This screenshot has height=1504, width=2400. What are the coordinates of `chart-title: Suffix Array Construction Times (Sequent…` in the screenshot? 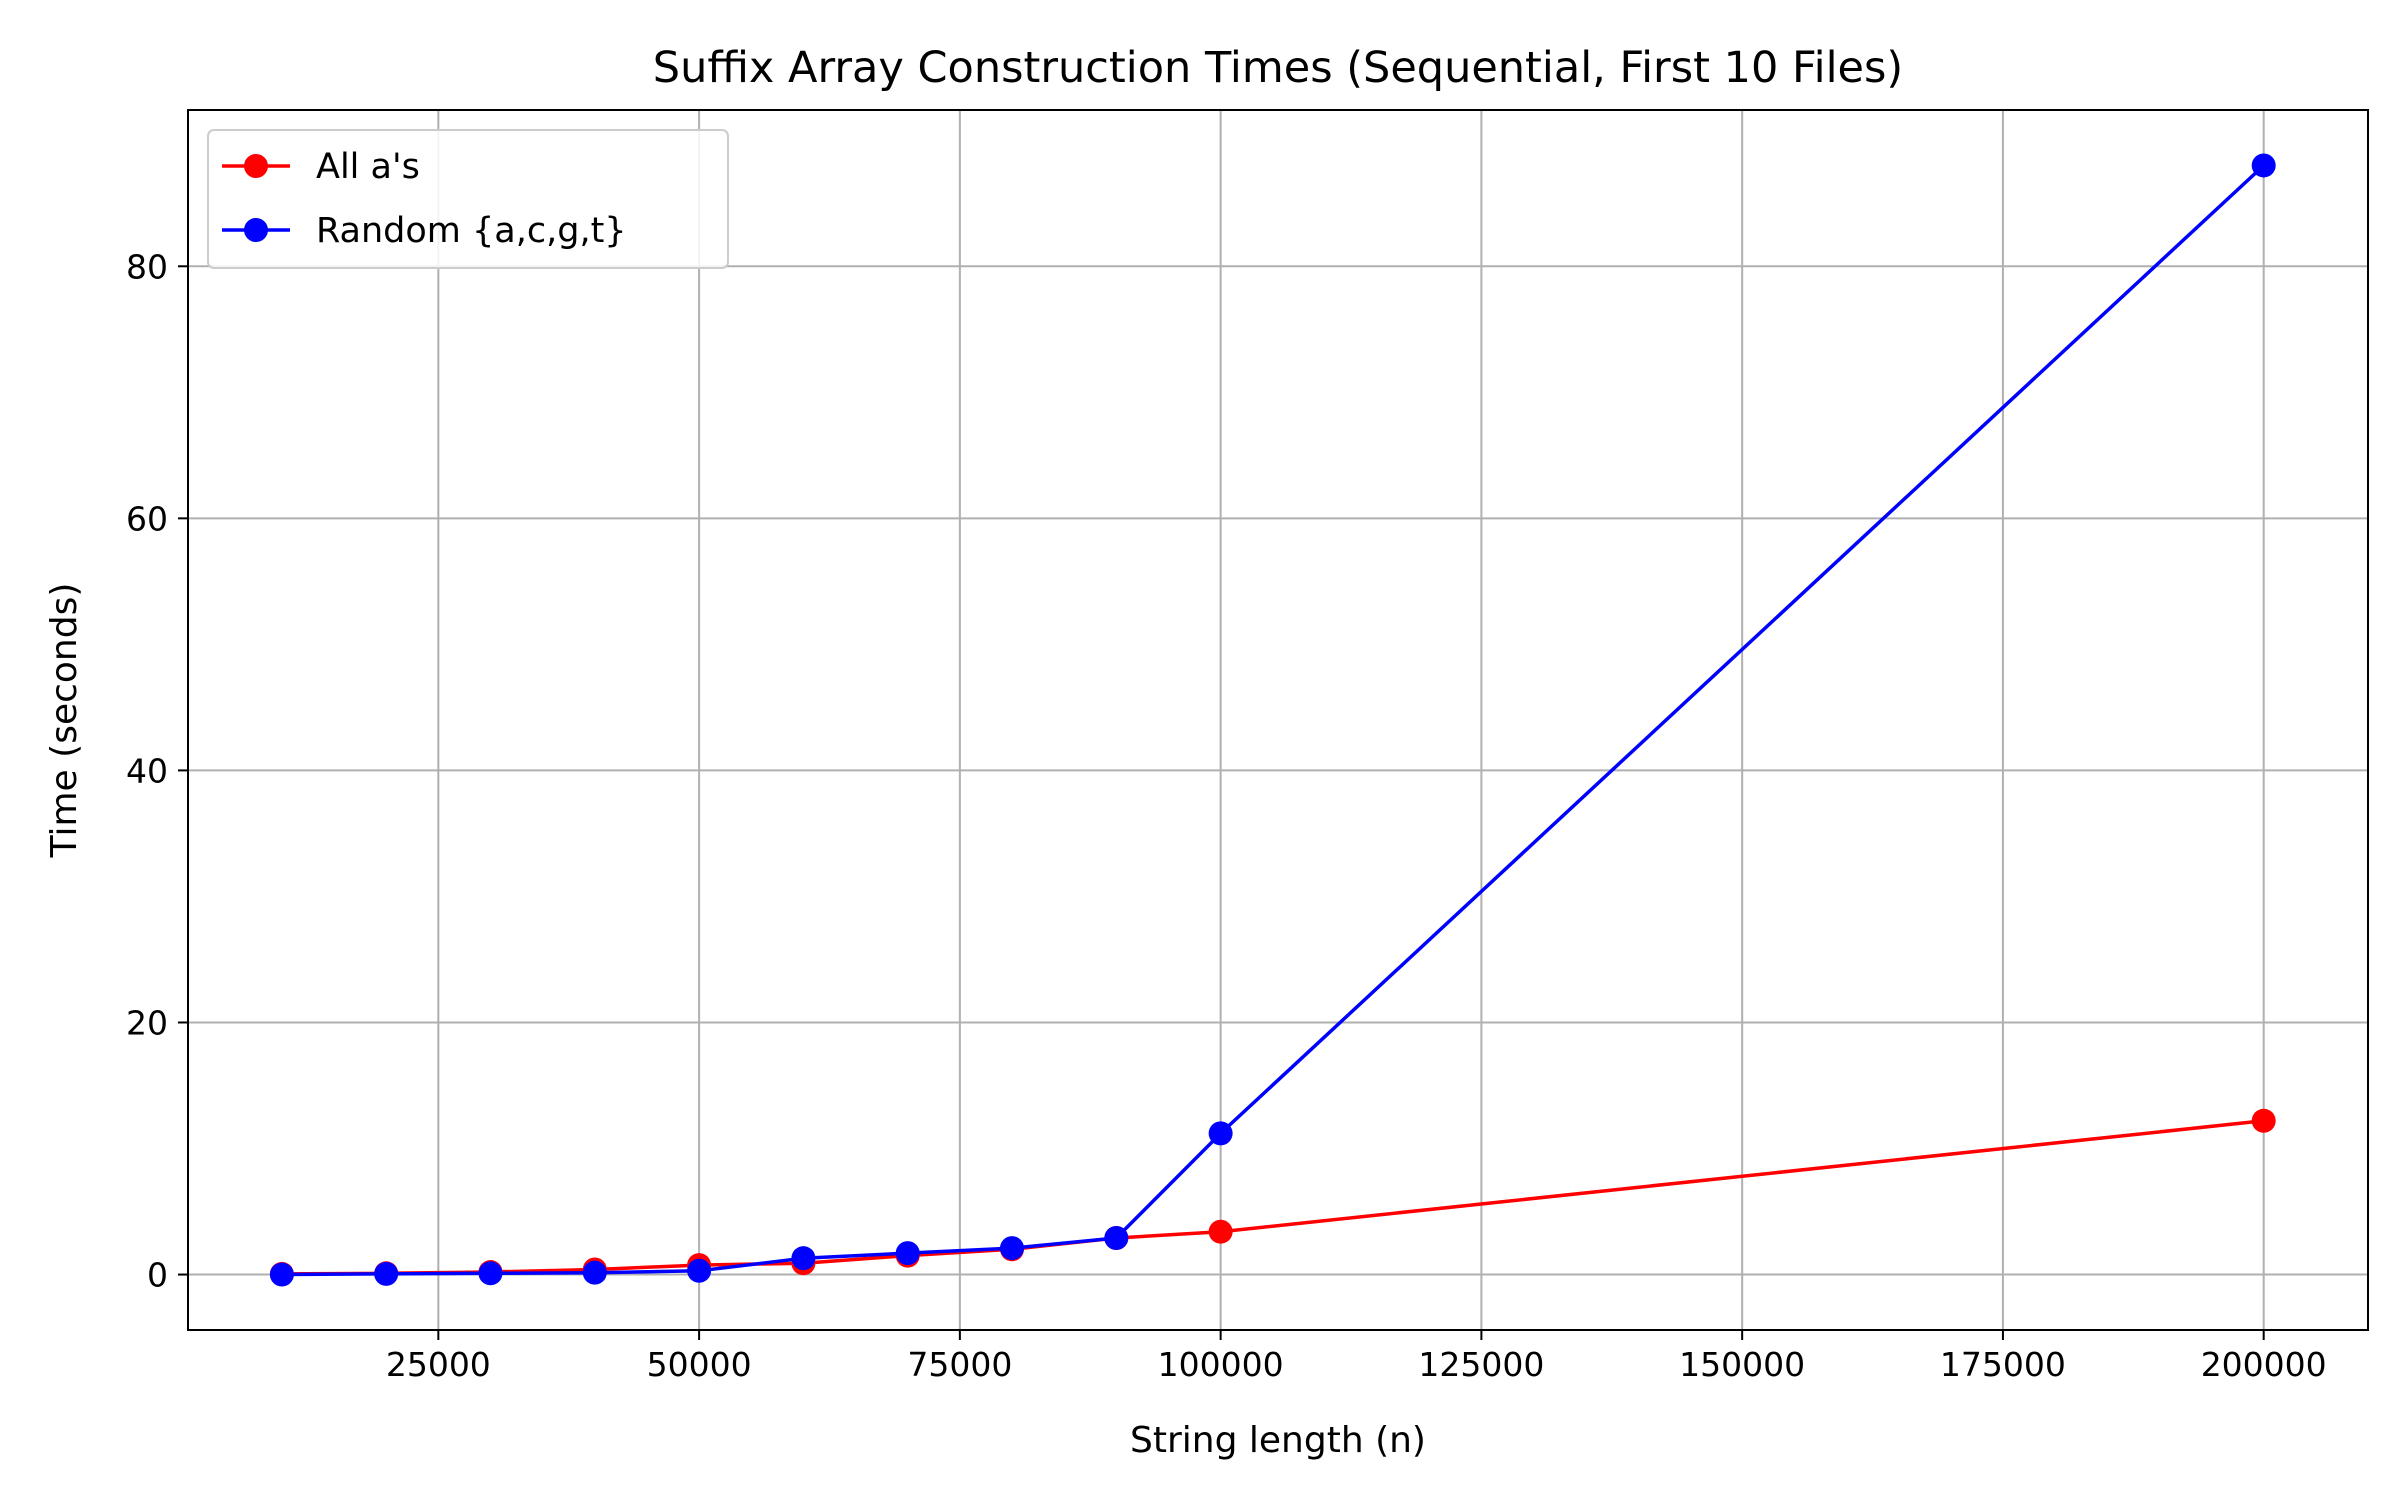 It's located at (1278, 68).